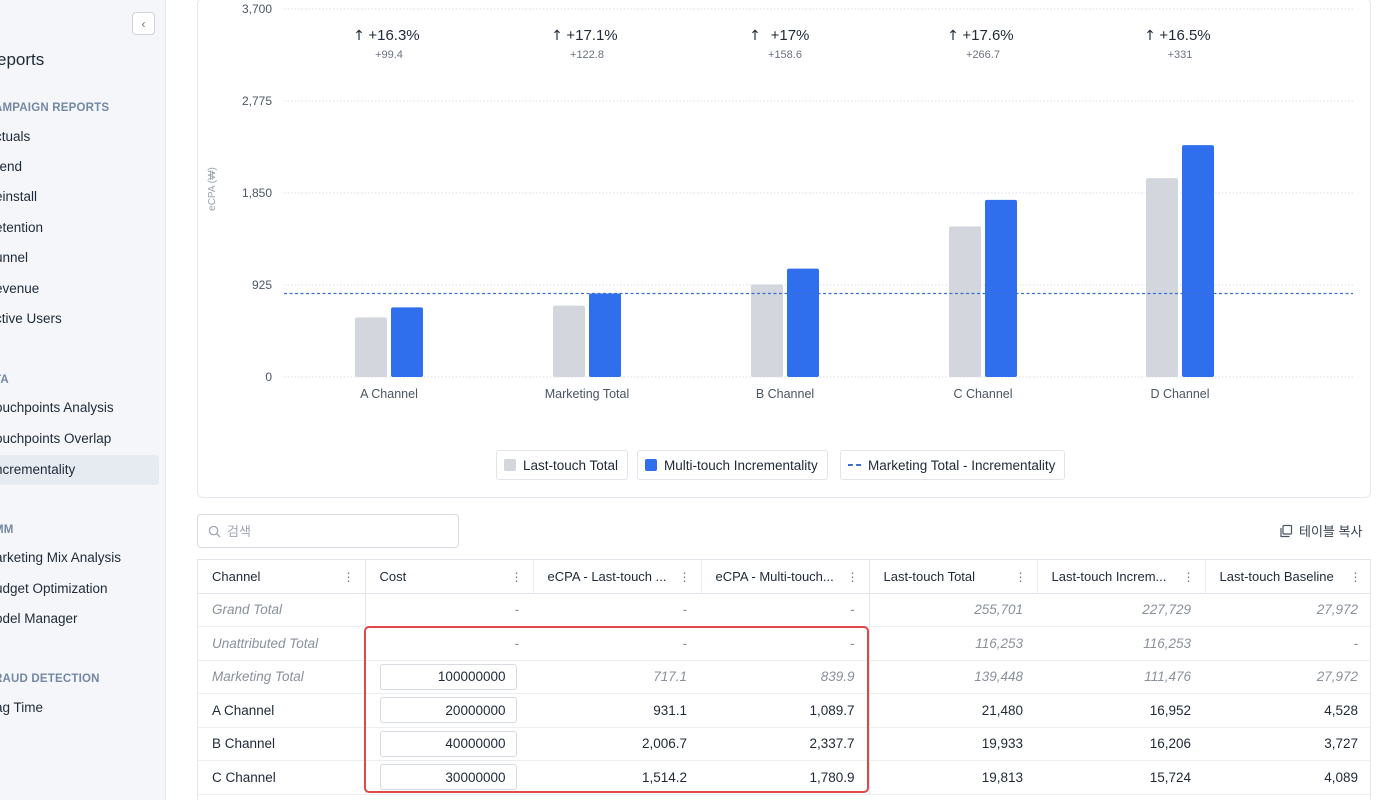 The height and width of the screenshot is (800, 1400). What do you see at coordinates (389, 55) in the screenshot?
I see `change-delta: +99.4` at bounding box center [389, 55].